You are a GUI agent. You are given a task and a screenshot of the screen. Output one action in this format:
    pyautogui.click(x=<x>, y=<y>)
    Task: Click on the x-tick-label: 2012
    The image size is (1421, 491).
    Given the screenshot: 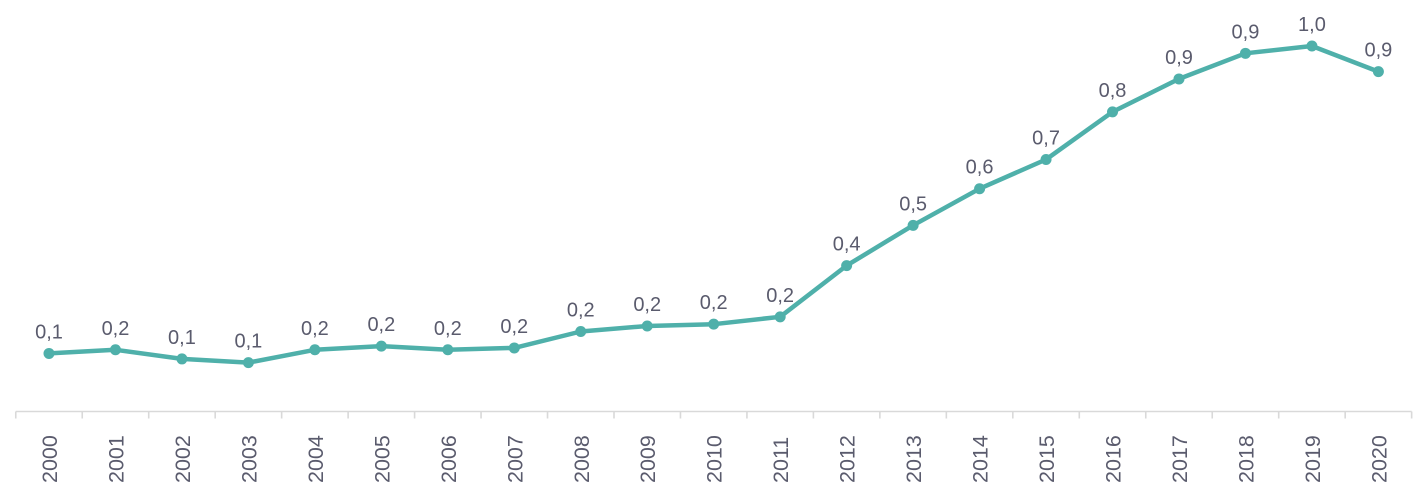 What is the action you would take?
    pyautogui.click(x=848, y=459)
    